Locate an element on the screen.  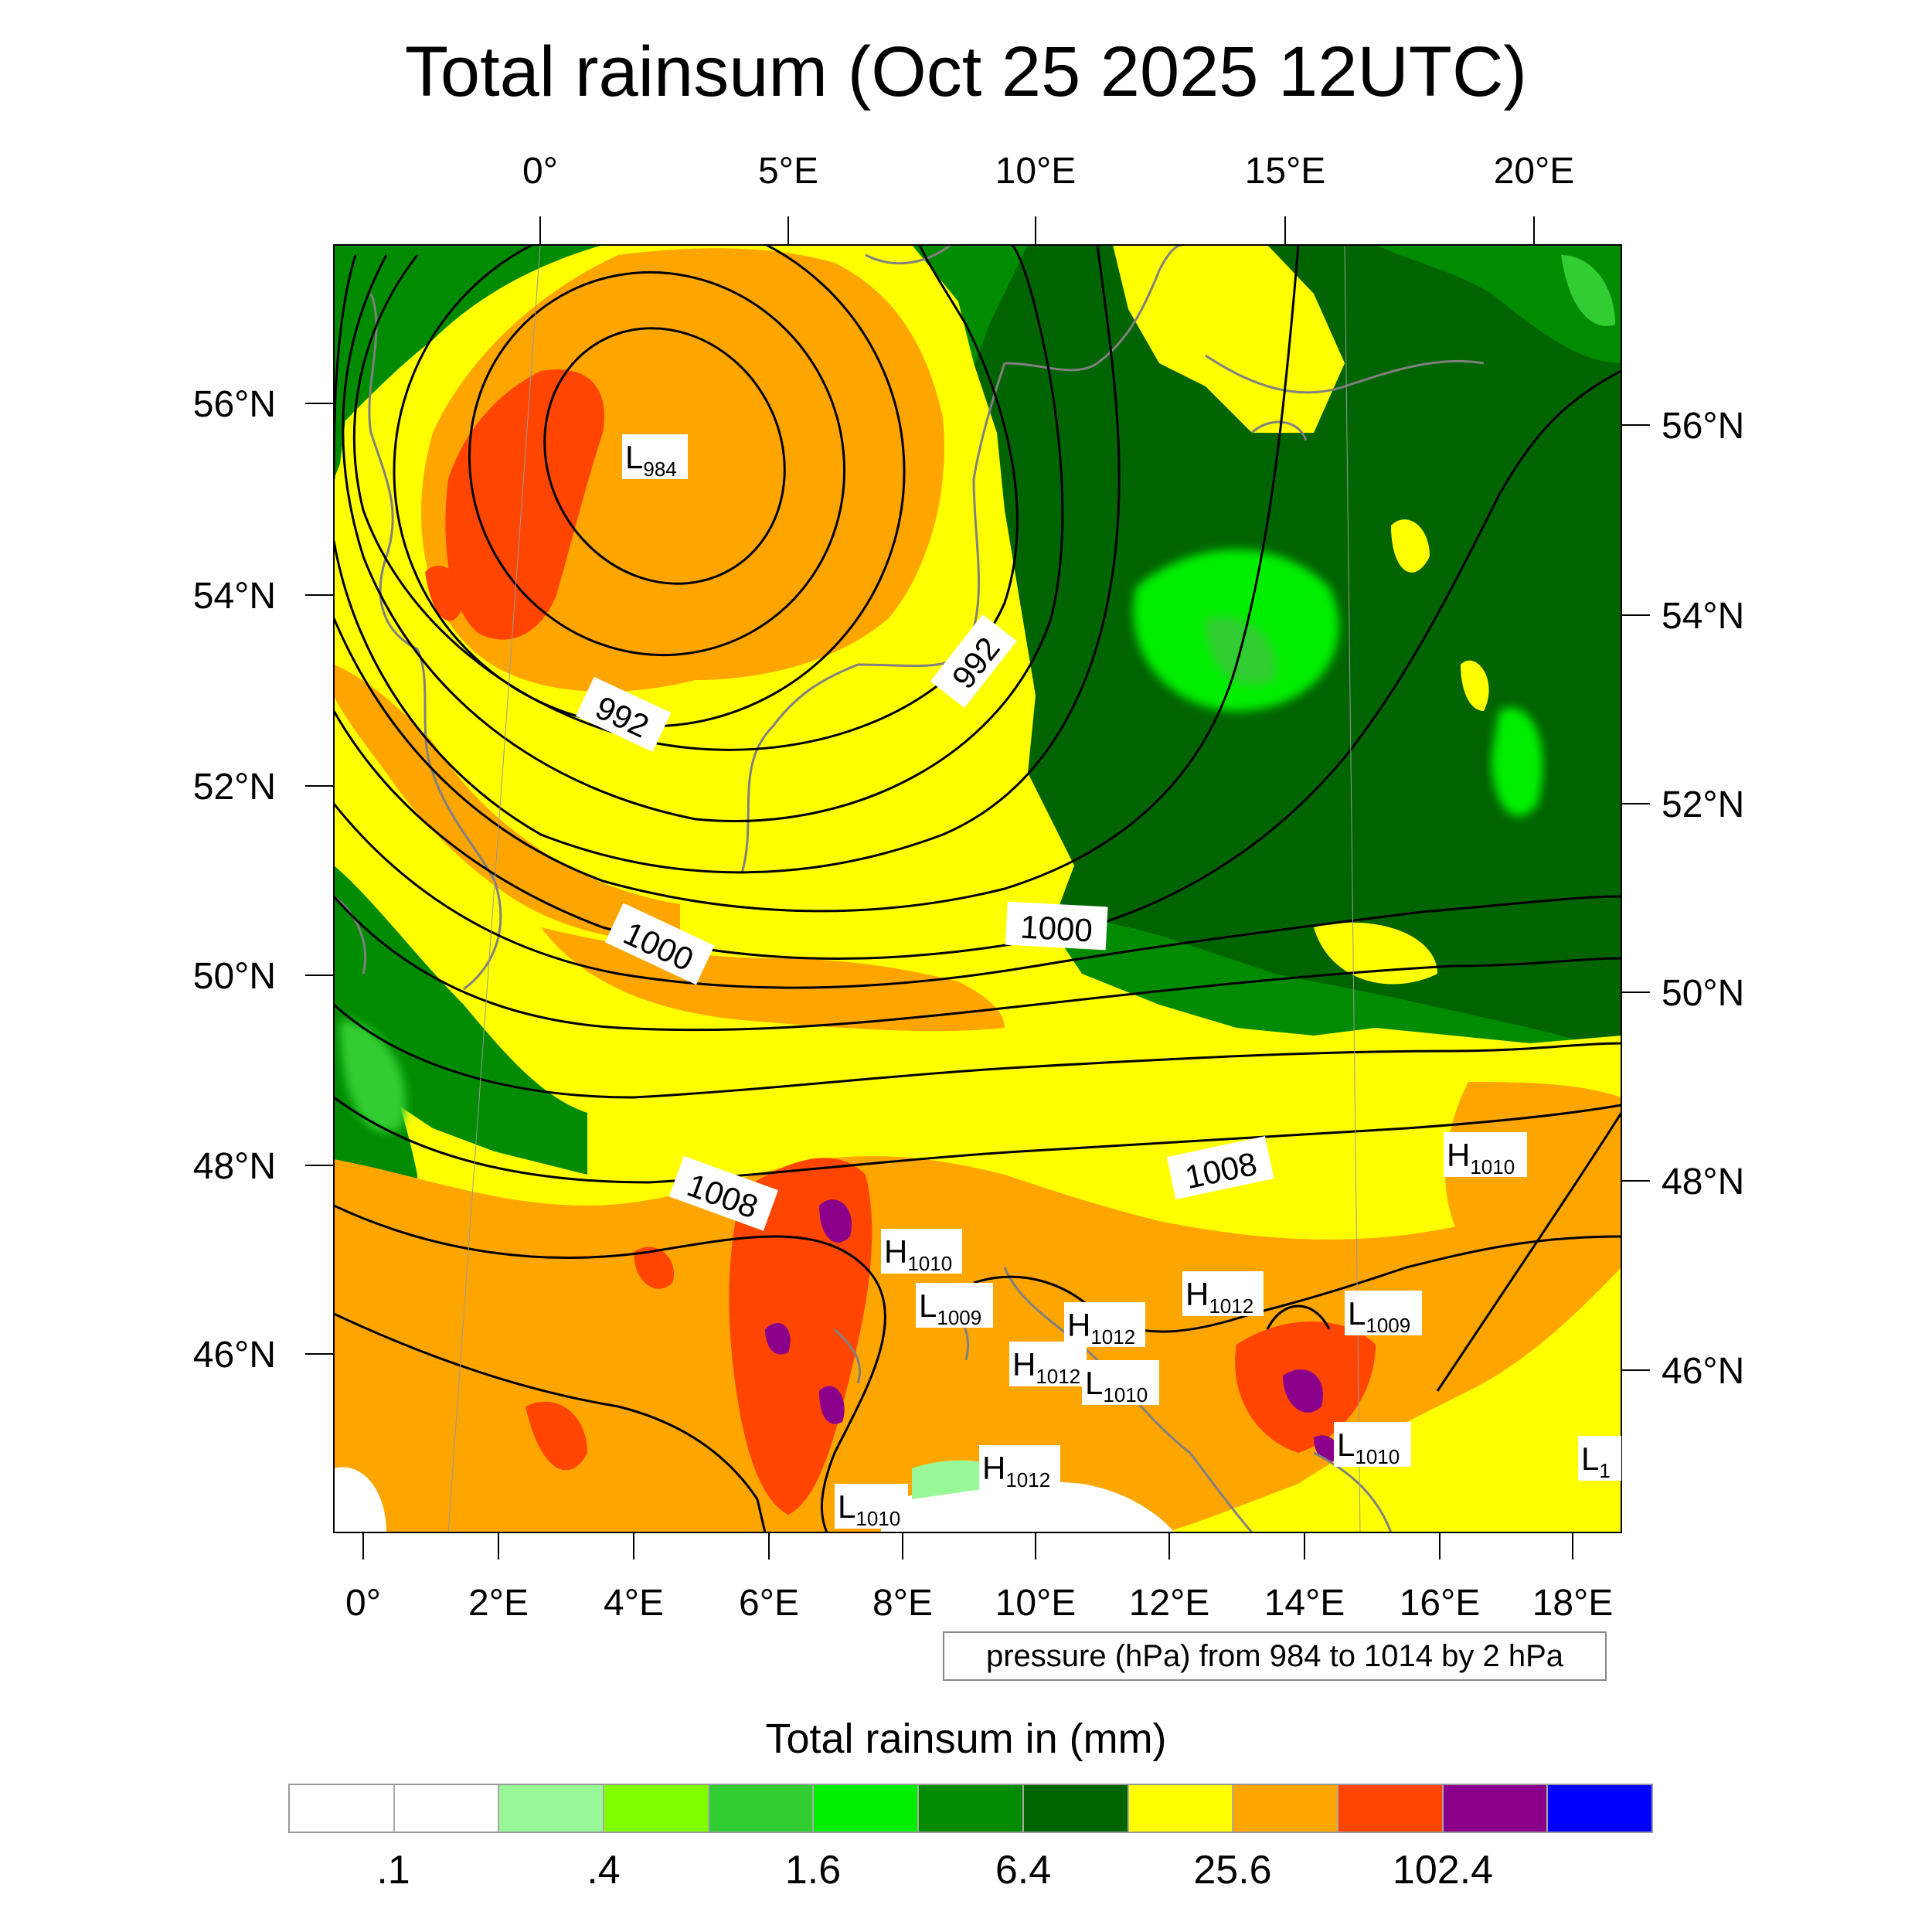
bottom-lon-label: 12°E is located at coordinates (1170, 1603).